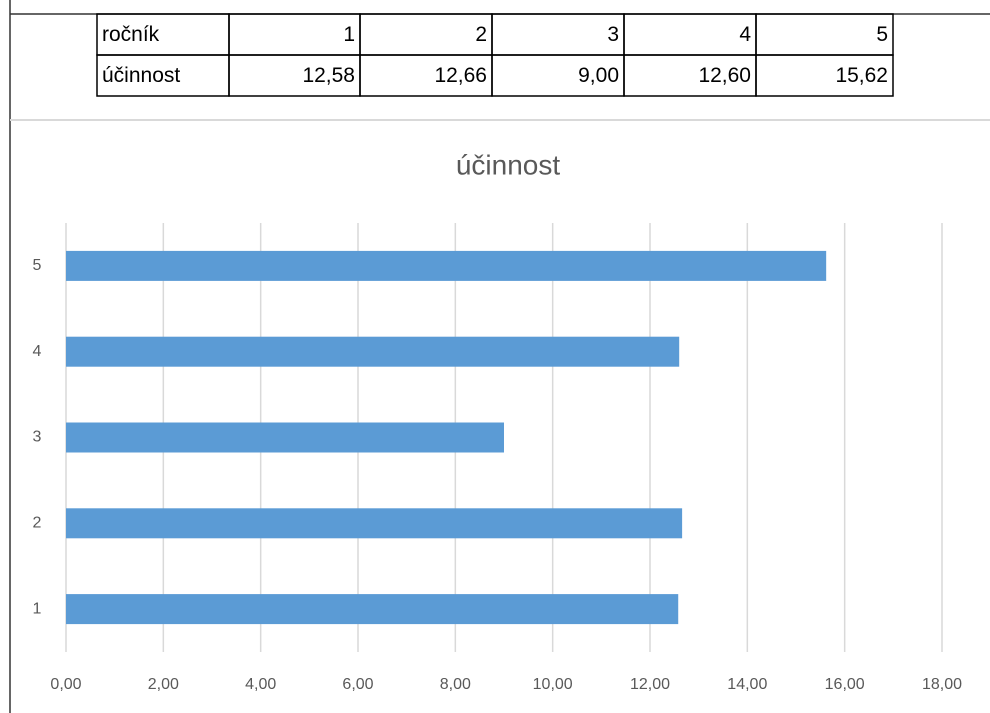 This screenshot has height=713, width=990. What do you see at coordinates (141, 75) in the screenshot?
I see `cell-text: účinnost` at bounding box center [141, 75].